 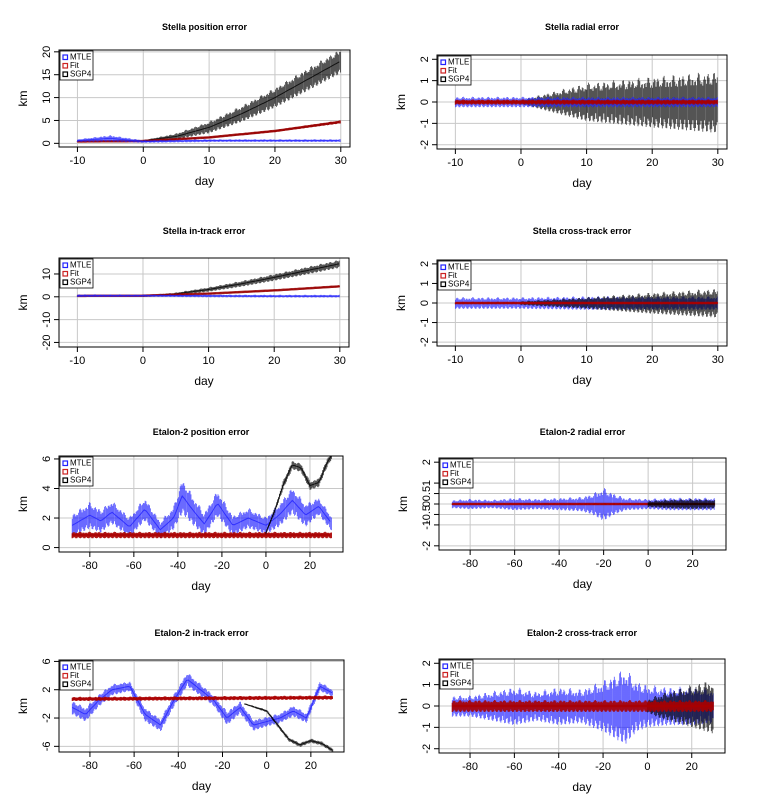 What do you see at coordinates (582, 231) in the screenshot?
I see `chart-title: Stella cross-track error` at bounding box center [582, 231].